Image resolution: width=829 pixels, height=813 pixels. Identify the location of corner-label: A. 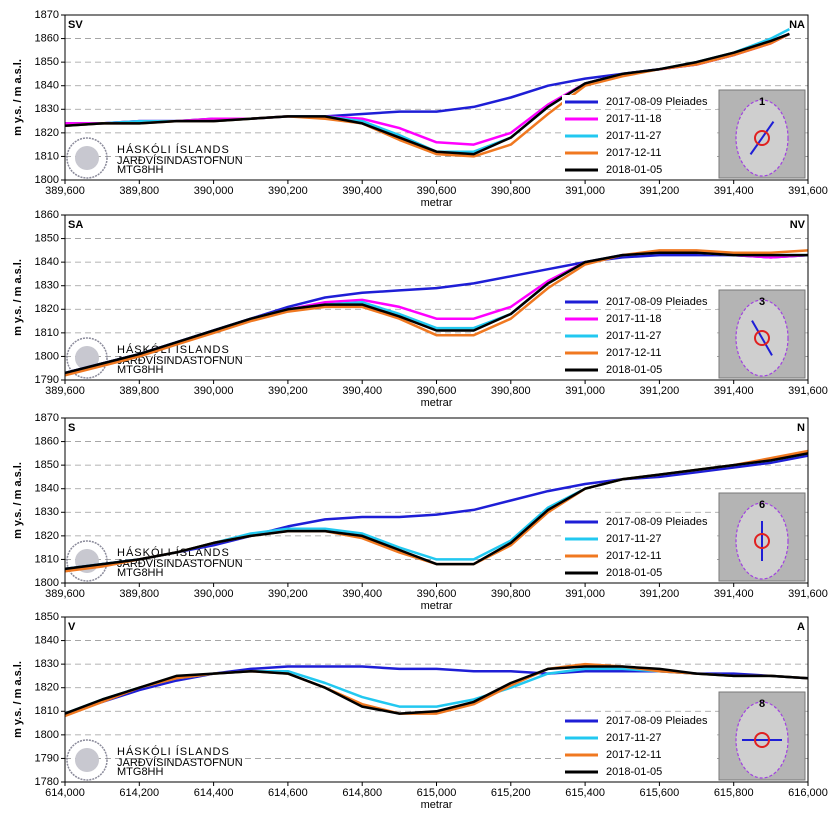
(801, 627).